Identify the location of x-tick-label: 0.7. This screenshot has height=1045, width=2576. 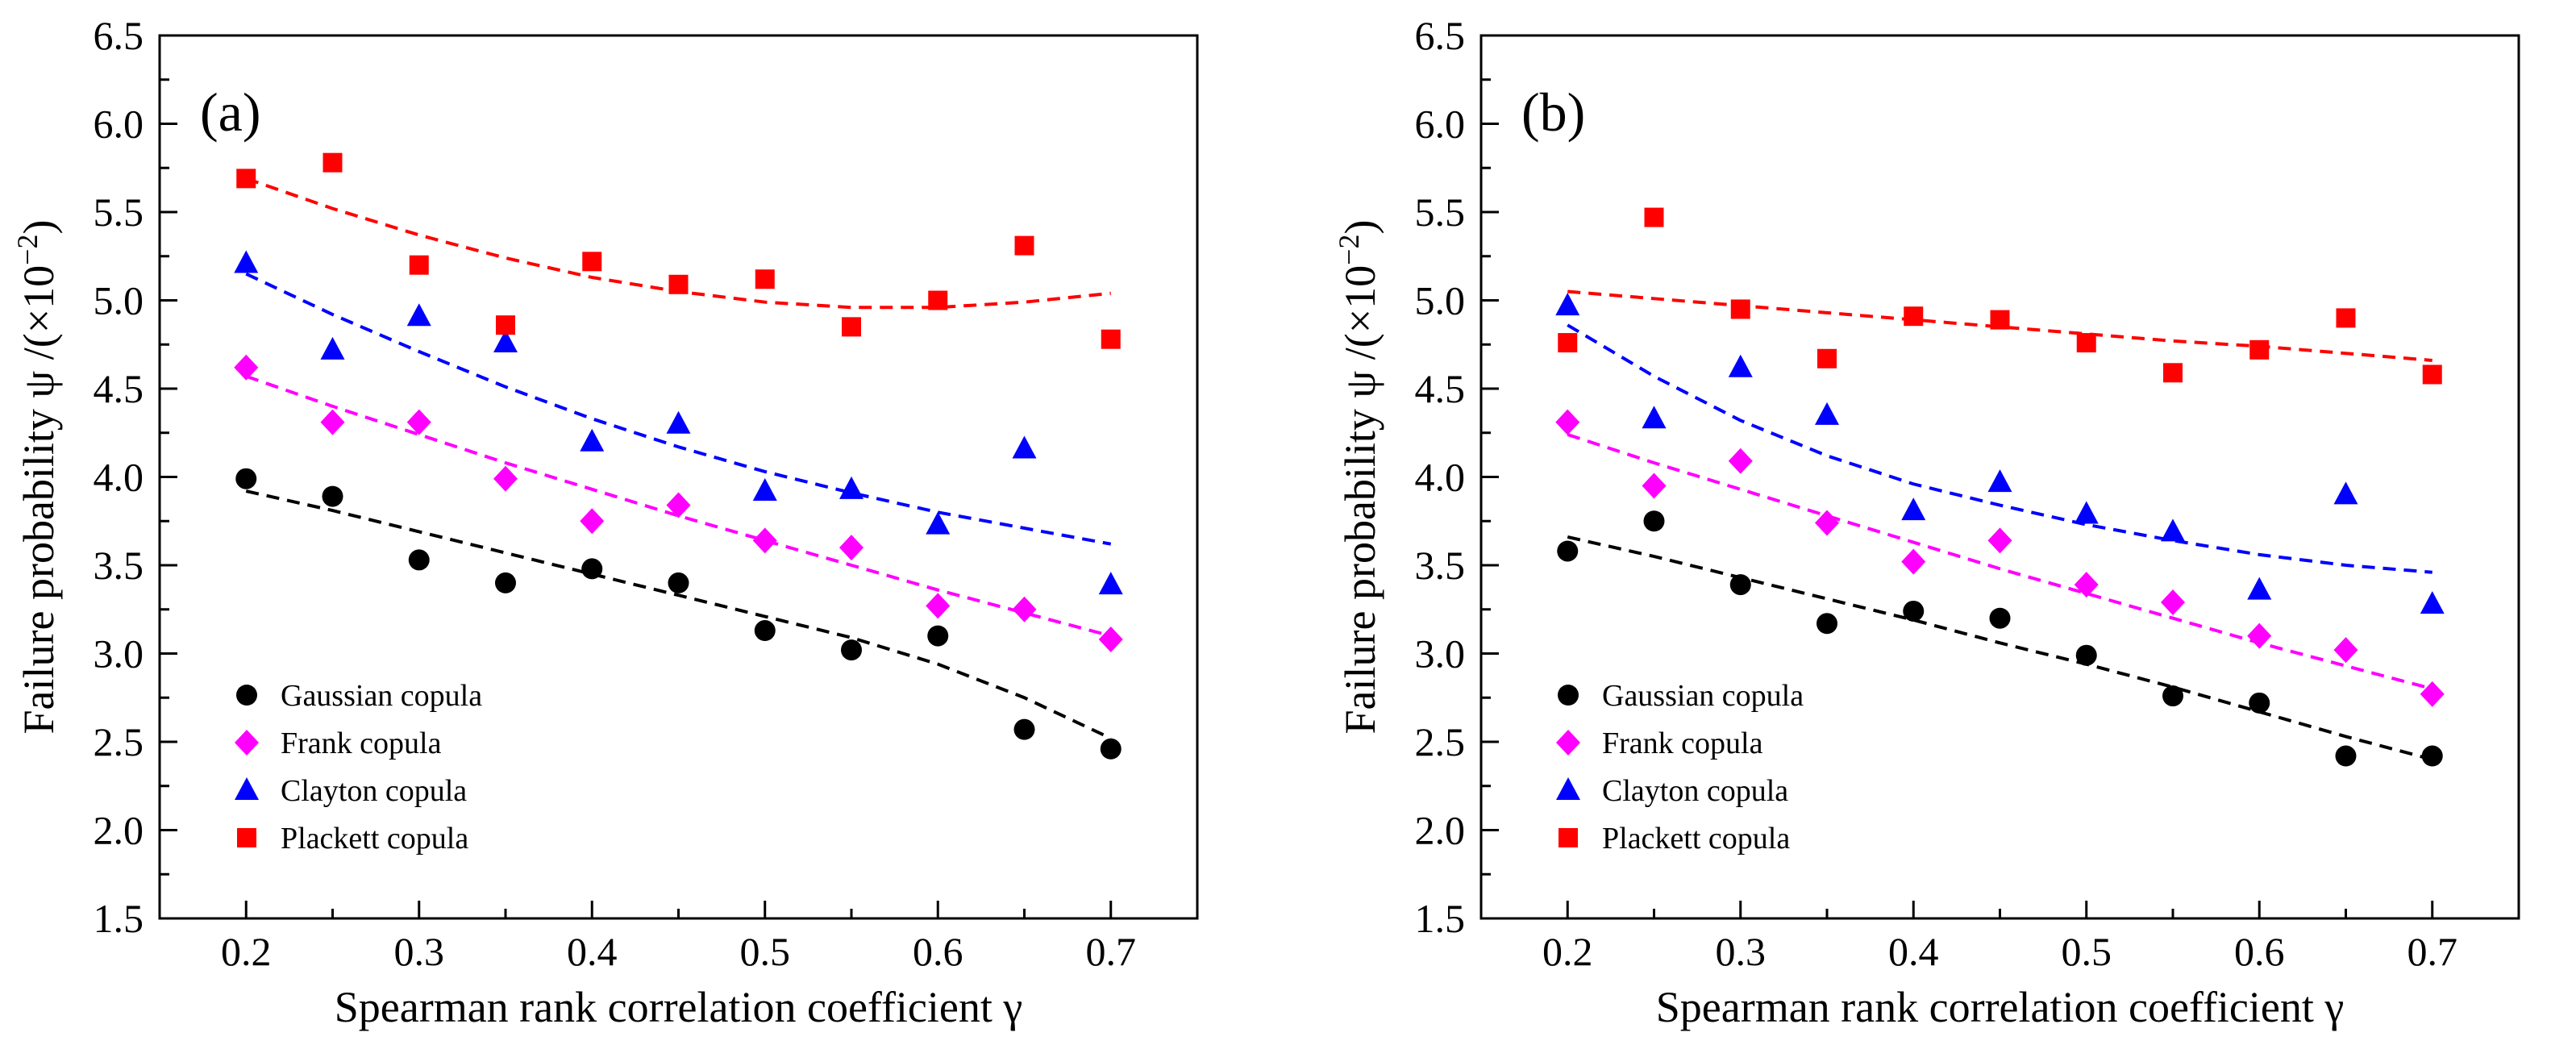
(2433, 951).